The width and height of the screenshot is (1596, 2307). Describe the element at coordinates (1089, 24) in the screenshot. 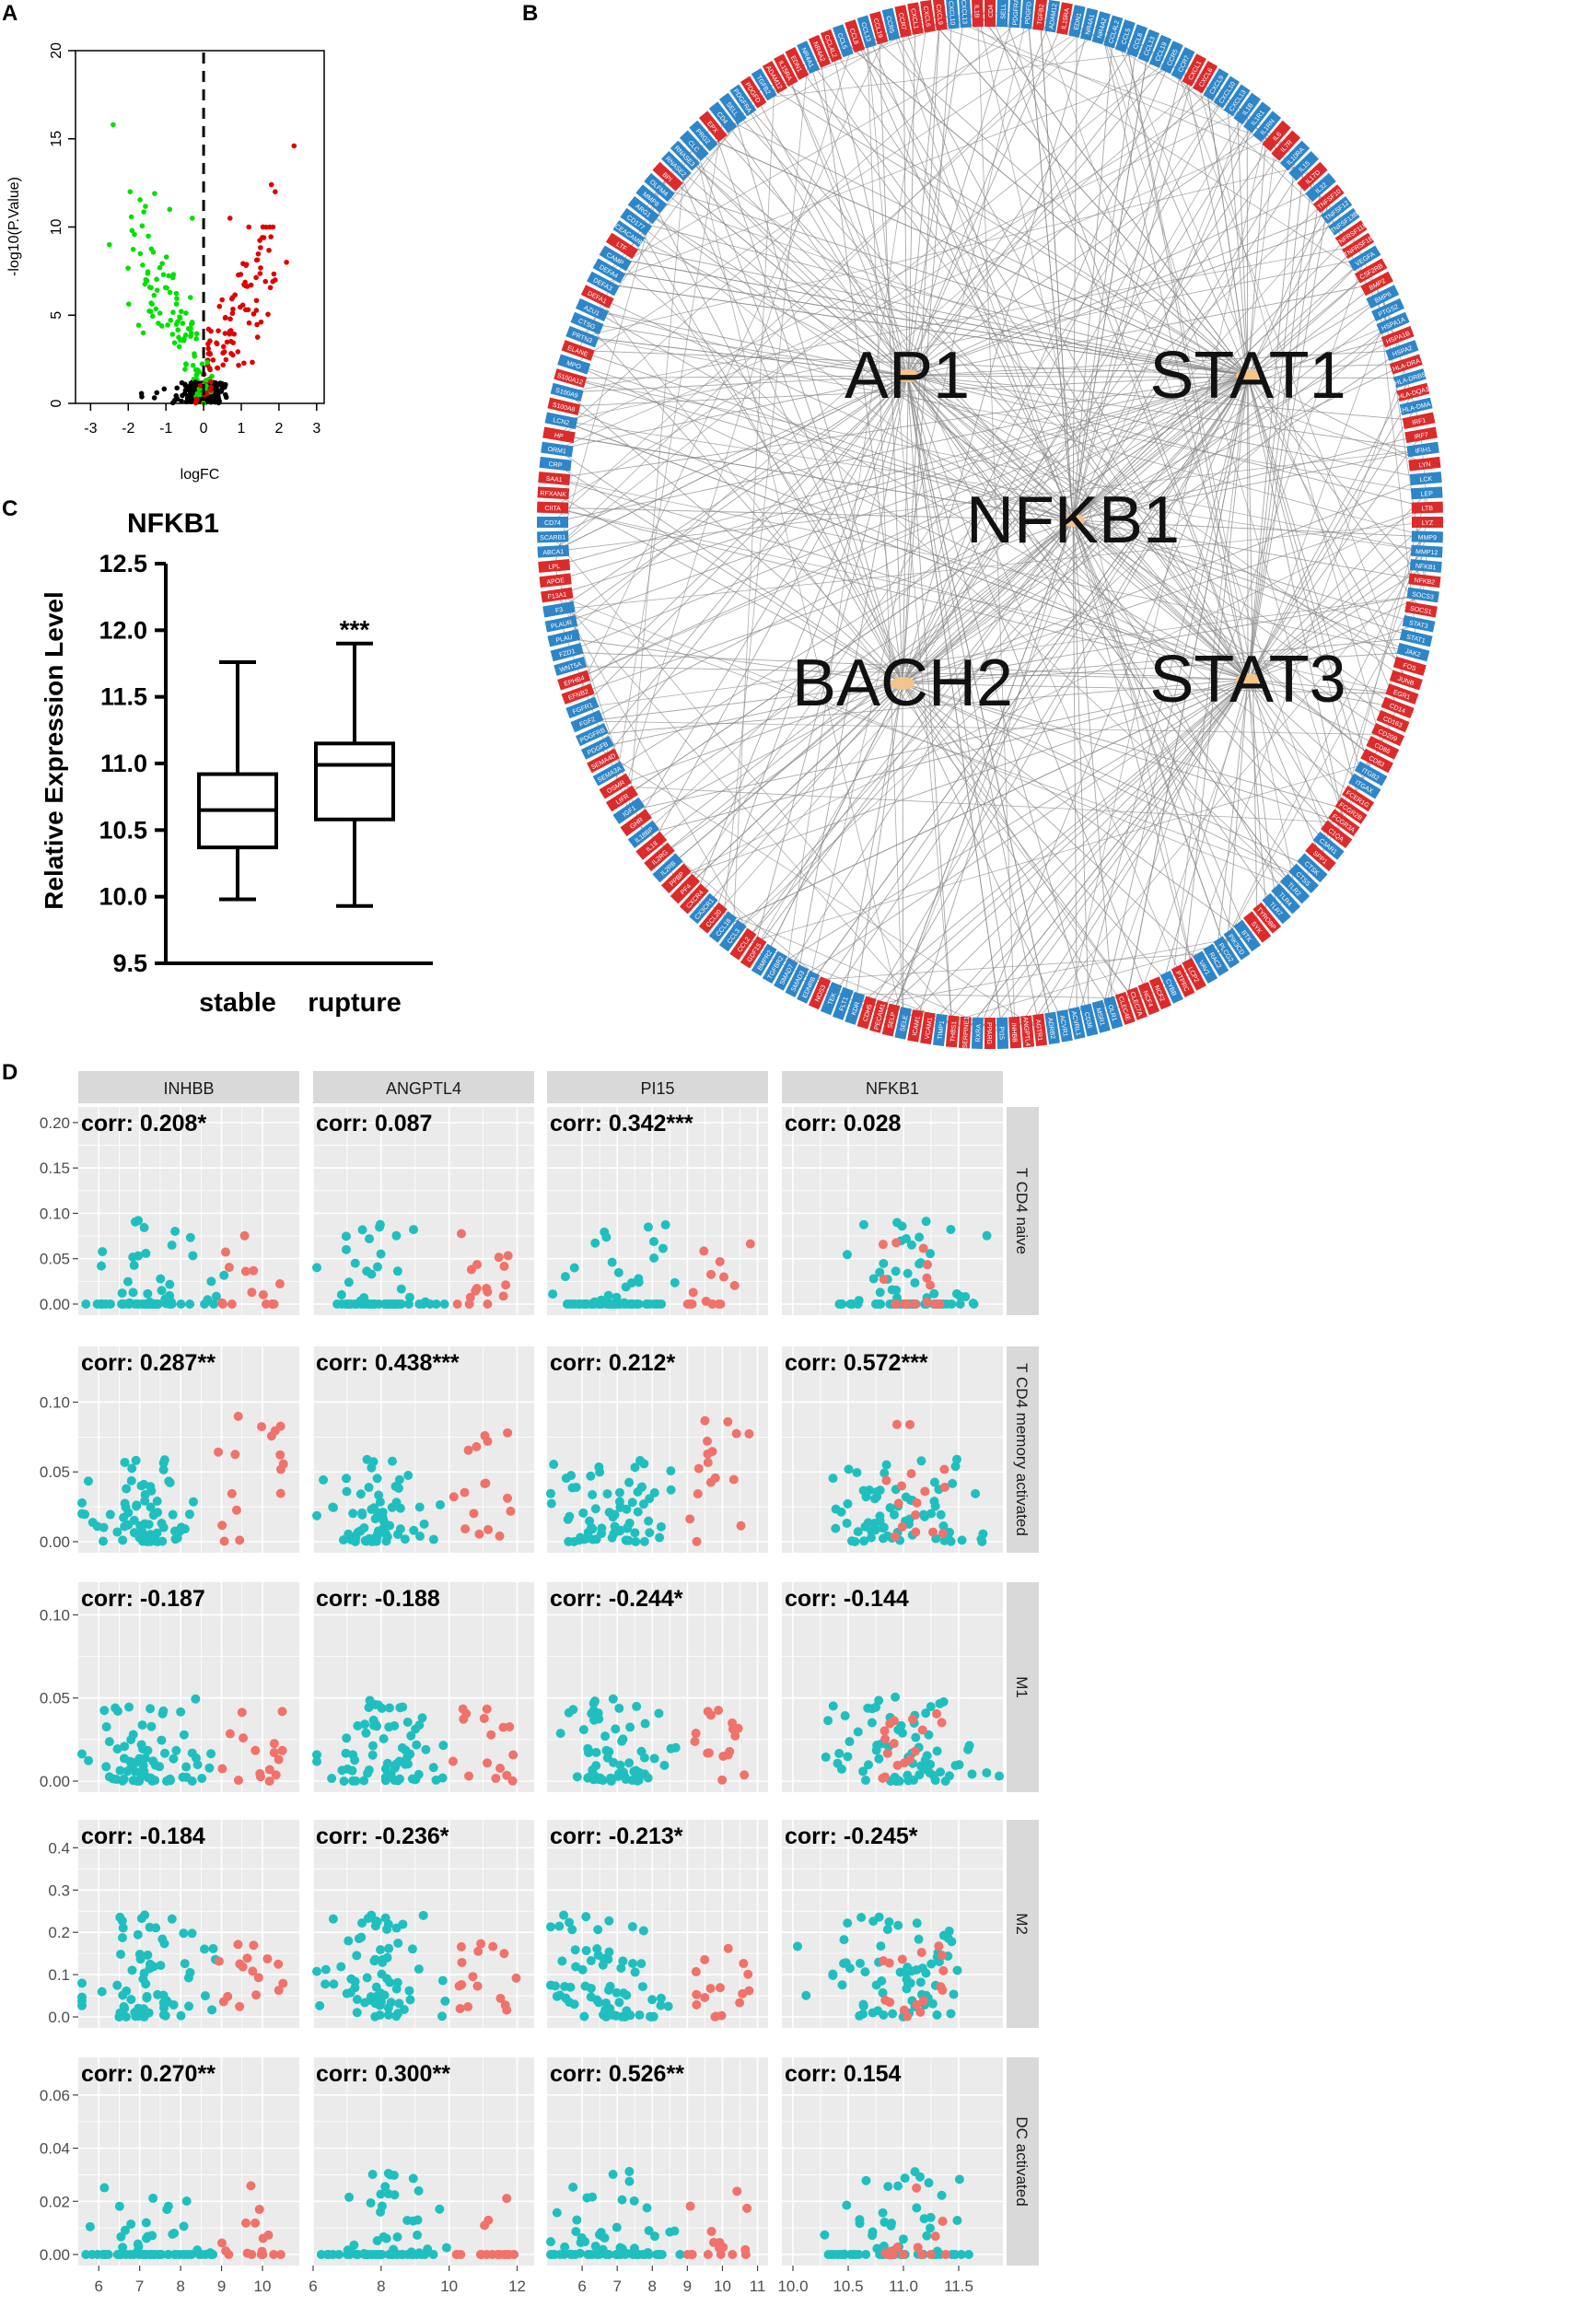

I see `network-gene-node: NR4A1` at that location.